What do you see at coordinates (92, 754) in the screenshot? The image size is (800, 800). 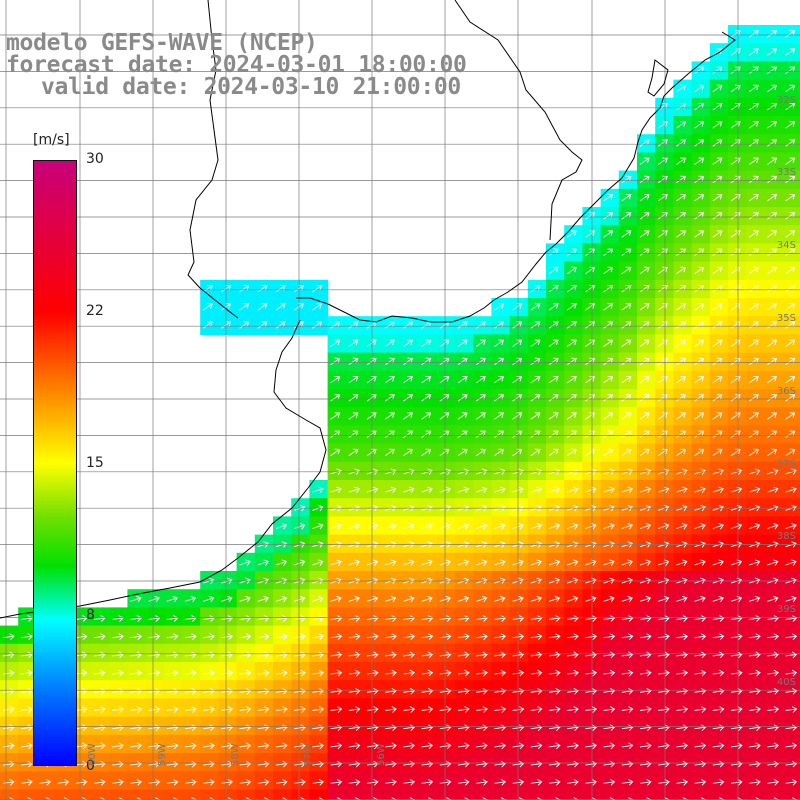 I see `lon-label-60w: 60W` at bounding box center [92, 754].